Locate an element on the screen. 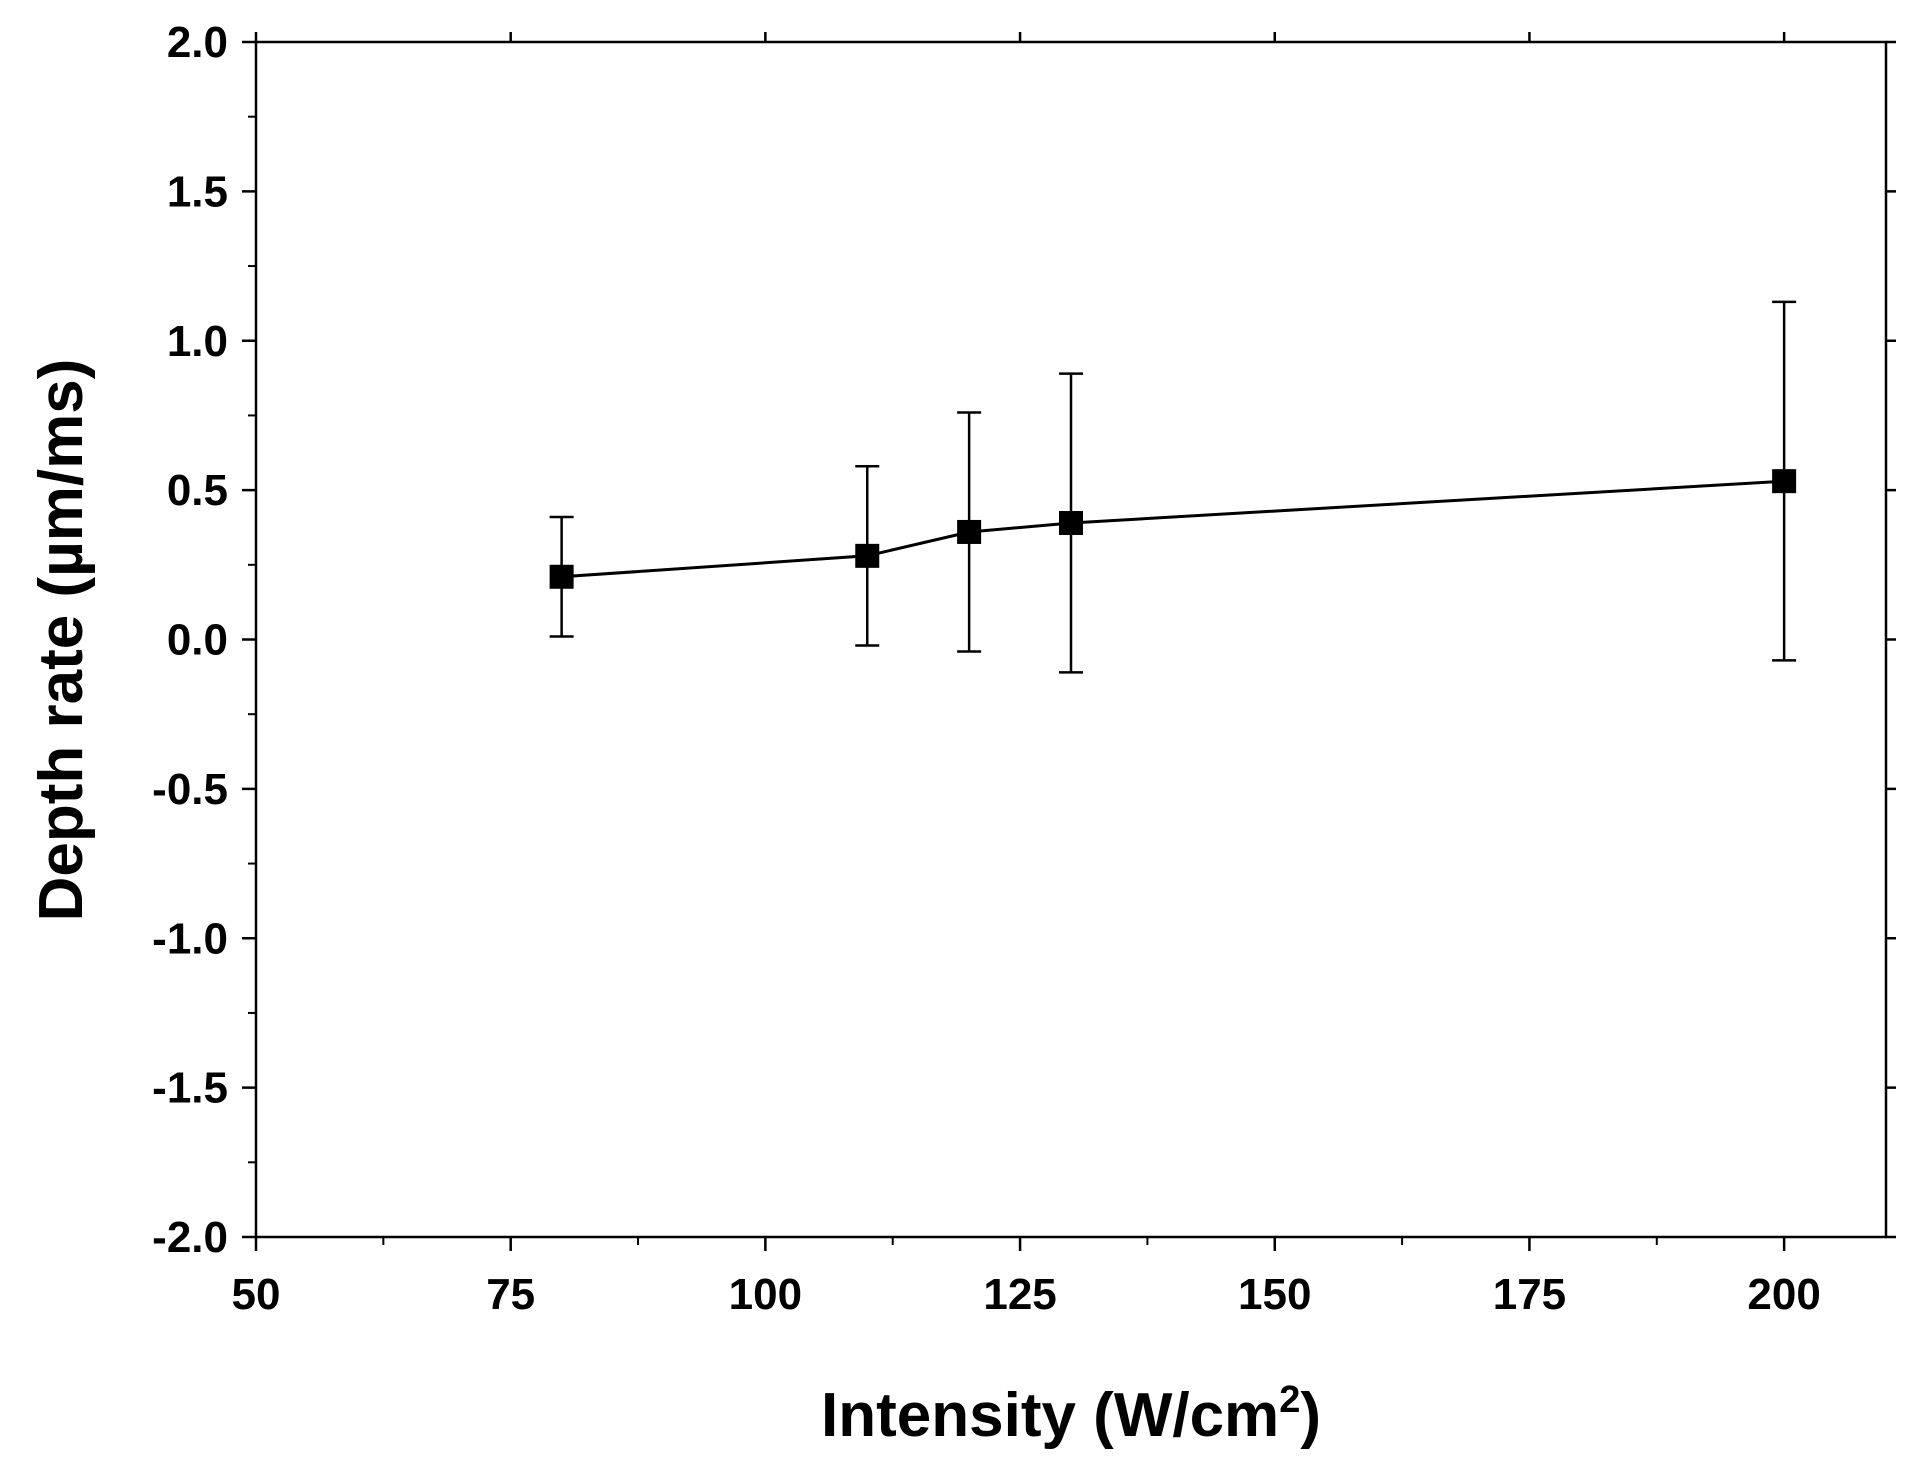  x-tick-label: 200 is located at coordinates (1783, 1294).